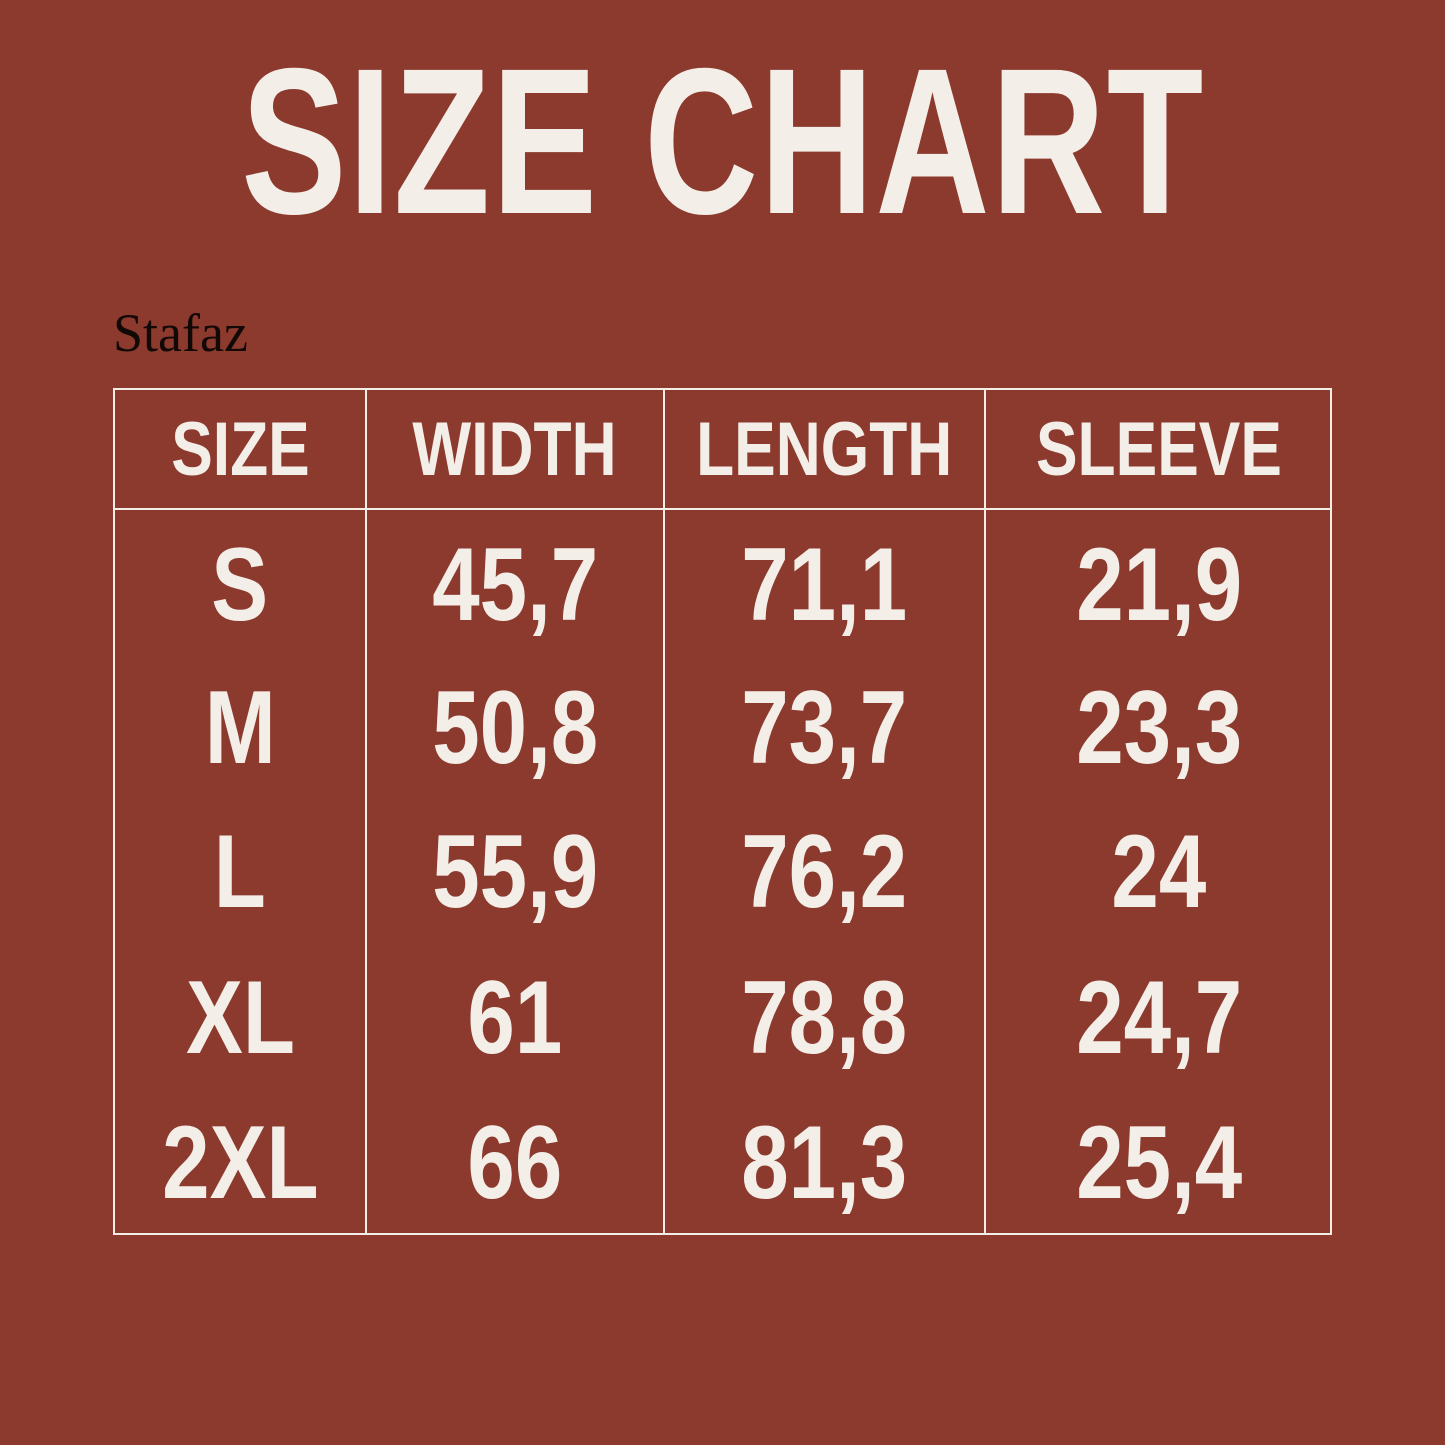 The width and height of the screenshot is (1445, 1445). I want to click on cell-value: 24,7, so click(1158, 1017).